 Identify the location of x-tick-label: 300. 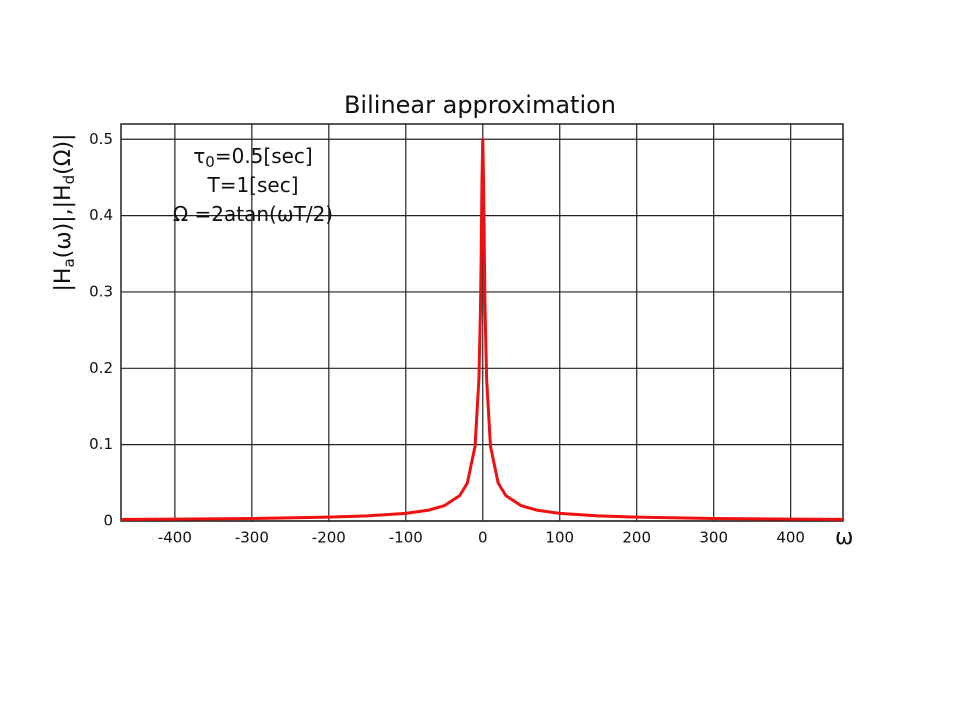
(713, 538).